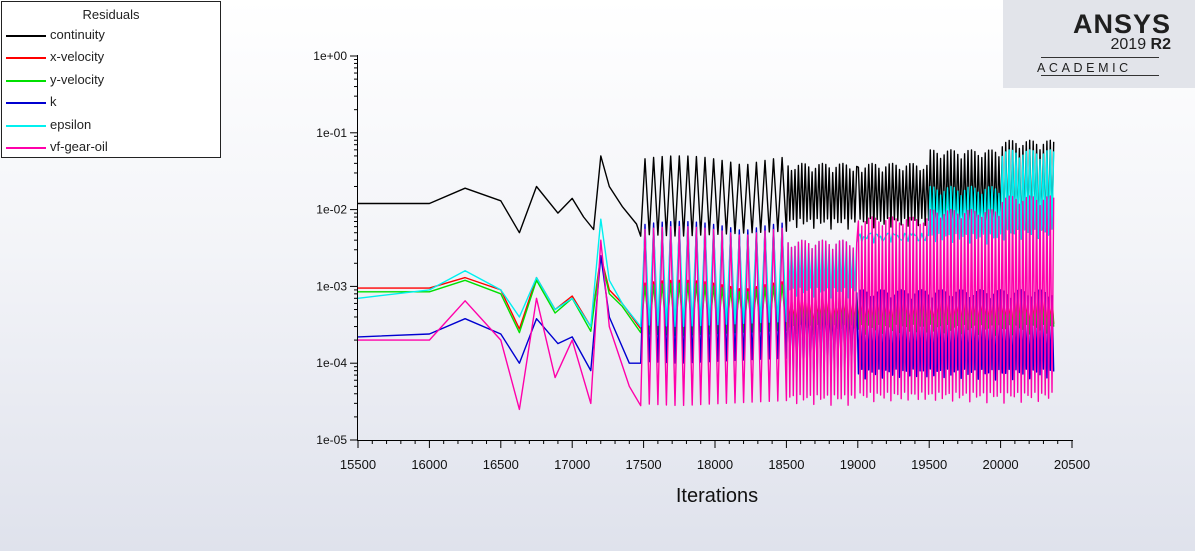 This screenshot has width=1195, height=551. I want to click on x-tick-label: 17000, so click(572, 464).